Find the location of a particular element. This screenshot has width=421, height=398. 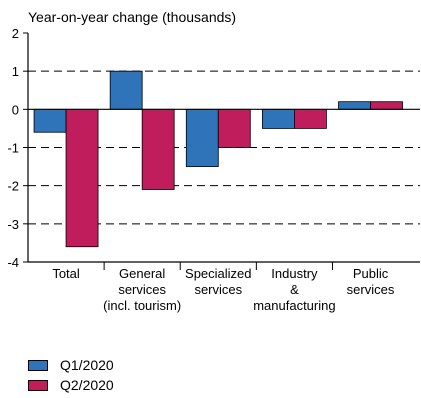

legend: Q1/2020 Q2/2020 is located at coordinates (71, 375).